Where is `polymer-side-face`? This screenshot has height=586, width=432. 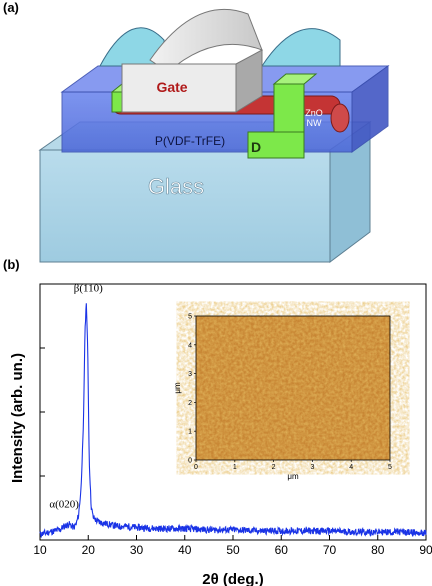
polymer-side-face is located at coordinates (370, 109).